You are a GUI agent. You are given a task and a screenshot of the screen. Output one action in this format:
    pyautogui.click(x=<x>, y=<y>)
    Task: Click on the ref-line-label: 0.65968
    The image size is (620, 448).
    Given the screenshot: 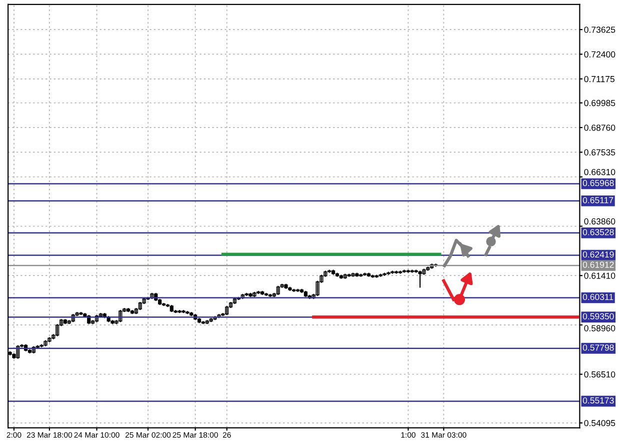 What is the action you would take?
    pyautogui.click(x=598, y=183)
    